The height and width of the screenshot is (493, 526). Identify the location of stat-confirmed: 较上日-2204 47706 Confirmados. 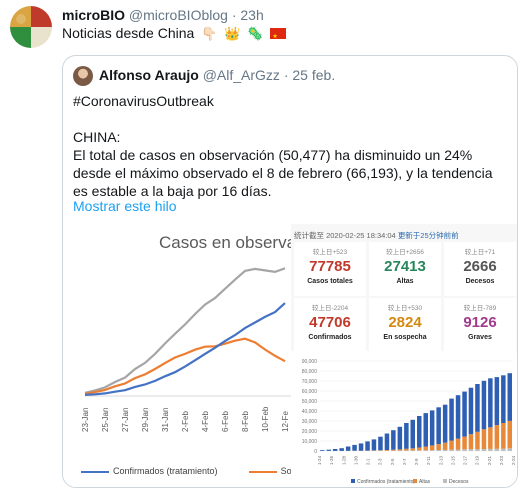
(330, 325).